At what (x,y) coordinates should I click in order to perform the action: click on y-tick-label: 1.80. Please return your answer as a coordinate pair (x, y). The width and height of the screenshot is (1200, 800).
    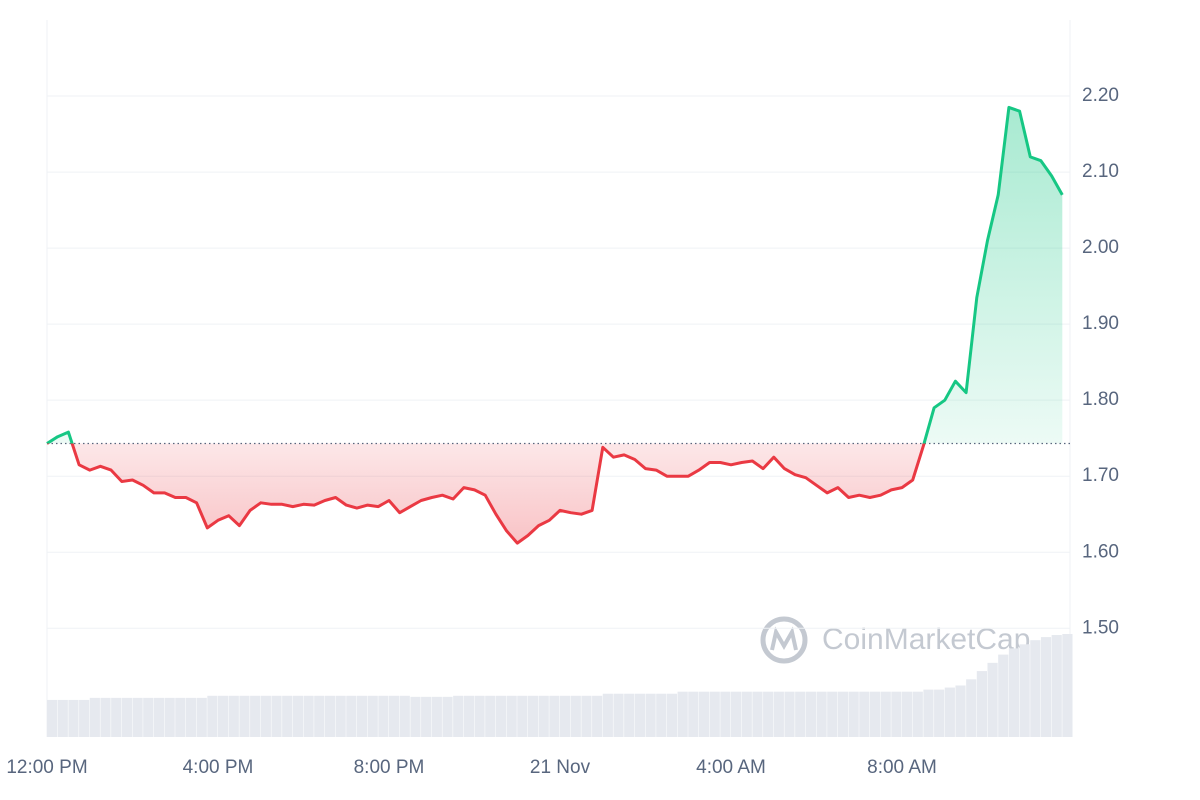
    Looking at the image, I should click on (1100, 399).